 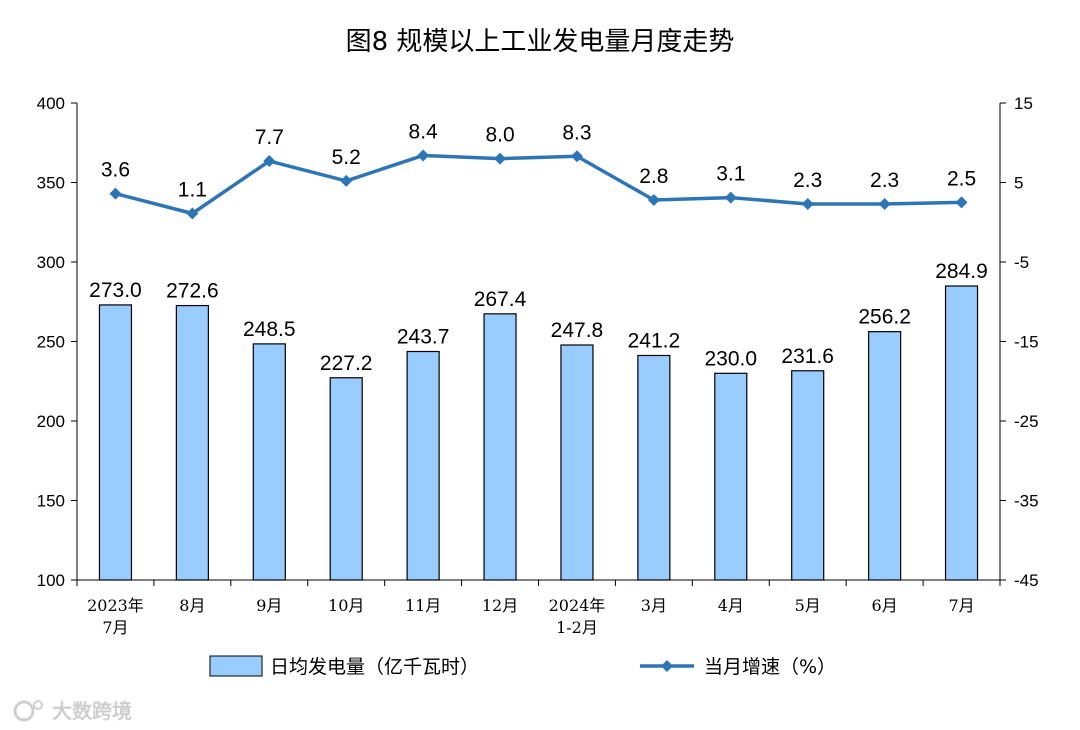 I want to click on bar-data-label: 231.6, so click(x=807, y=356).